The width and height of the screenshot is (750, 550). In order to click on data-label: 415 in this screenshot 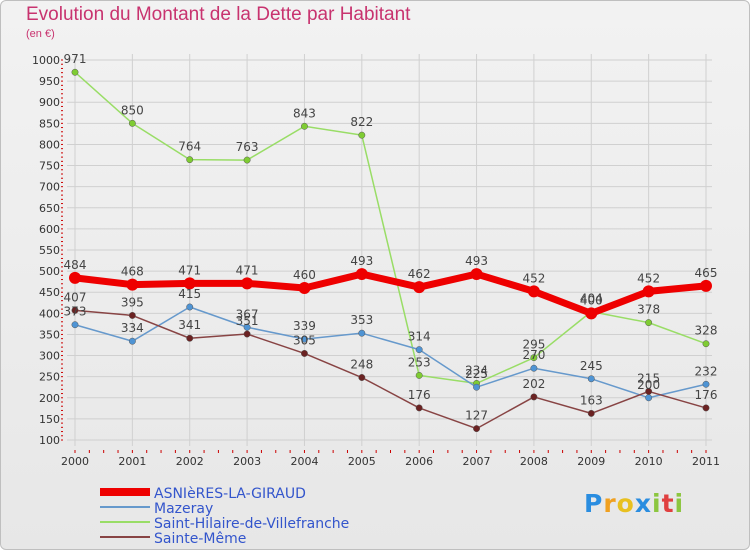, I will do `click(189, 294)`.